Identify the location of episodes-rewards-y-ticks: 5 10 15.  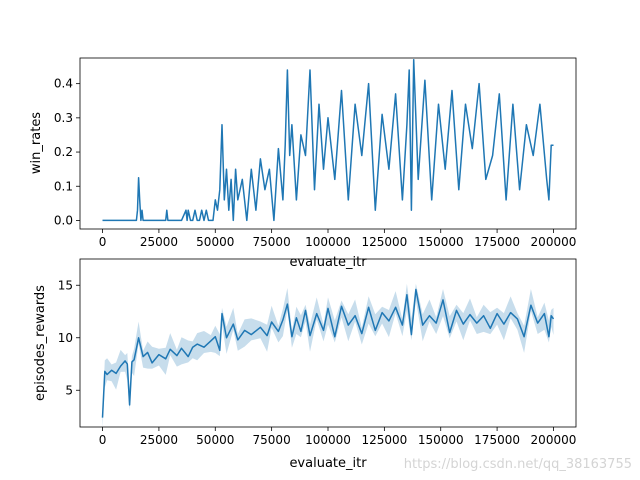
(69, 337).